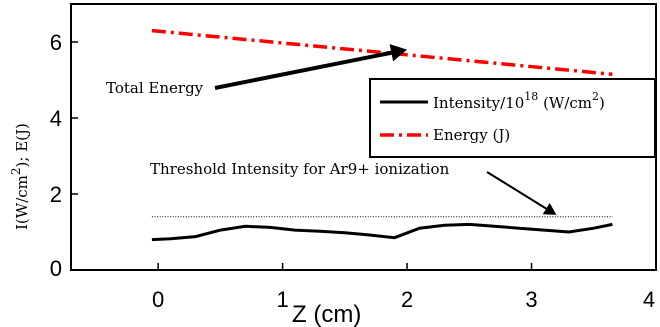 This screenshot has height=327, width=660. I want to click on legend-label-intensity: Intensity/1018 (W/cm2), so click(519, 101).